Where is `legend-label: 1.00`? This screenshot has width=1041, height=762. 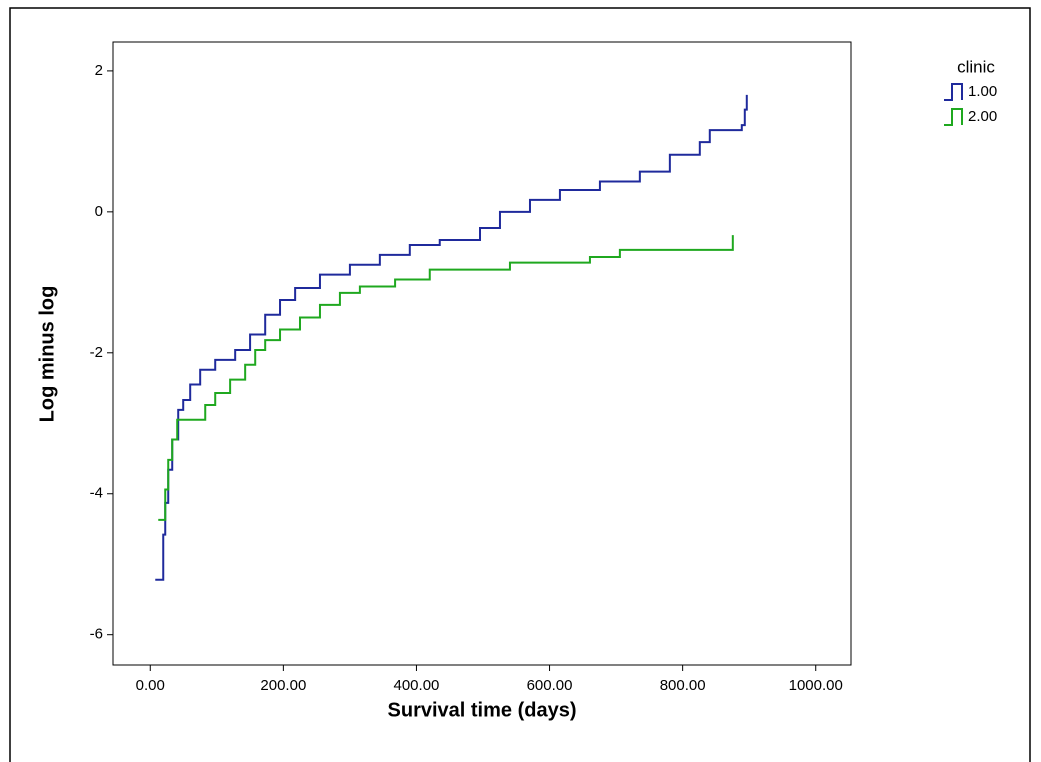
legend-label: 1.00 is located at coordinates (982, 91).